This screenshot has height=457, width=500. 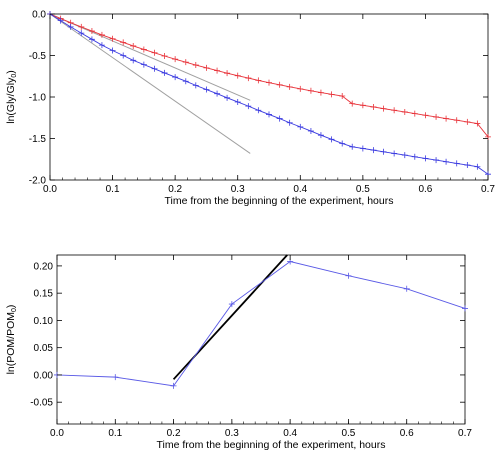 I want to click on y-tick-label-bottom-5: -0.05, so click(x=41, y=403).